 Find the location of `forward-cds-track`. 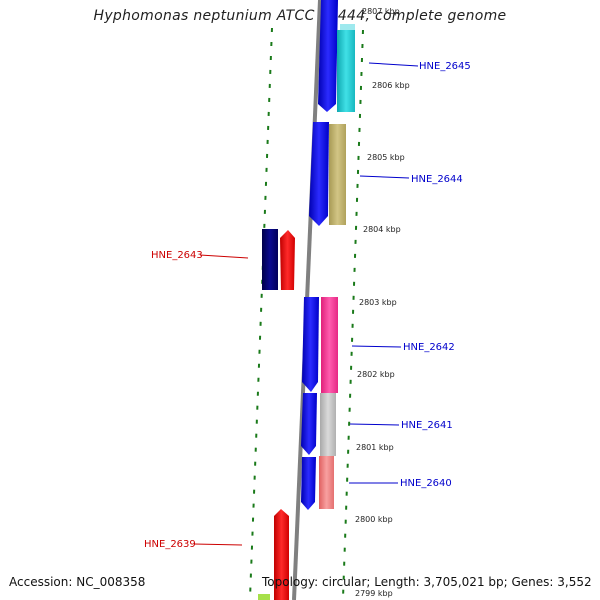

forward-cds-track is located at coordinates (319, 255).